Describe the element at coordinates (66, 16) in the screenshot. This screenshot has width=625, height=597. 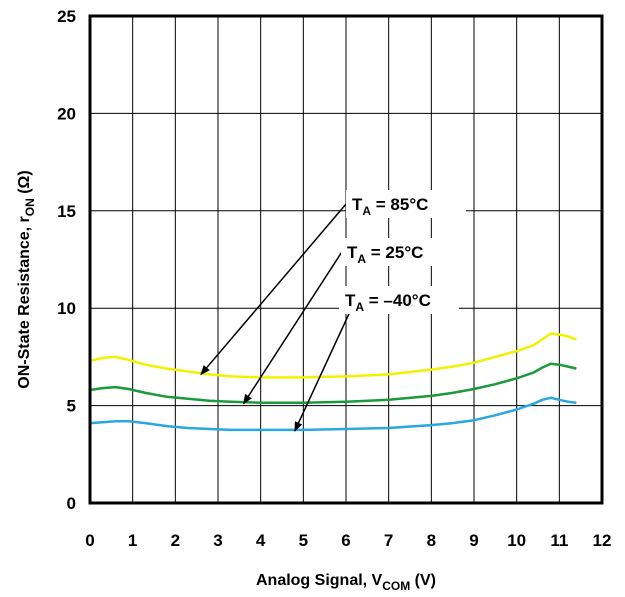
I see `y-tick-label-5: 25` at that location.